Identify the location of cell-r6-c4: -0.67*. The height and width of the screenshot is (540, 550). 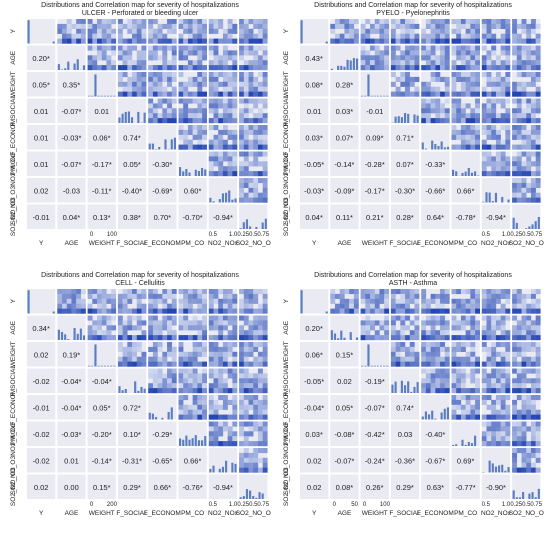
(435, 460).